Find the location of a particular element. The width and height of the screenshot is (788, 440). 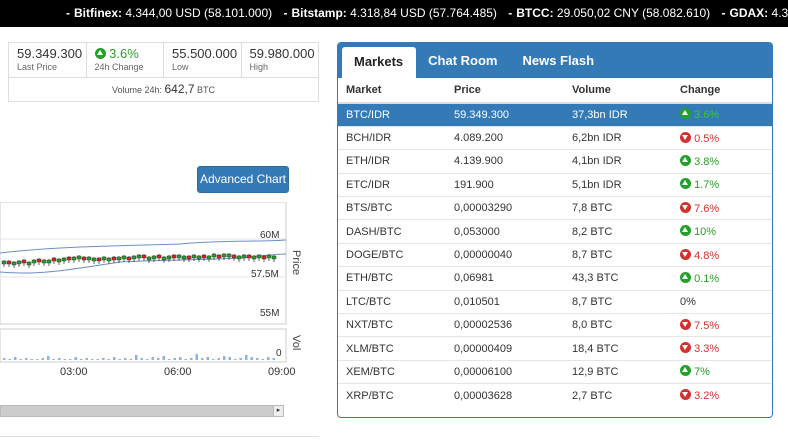

advanced-chart-button: Advanced Chart is located at coordinates (243, 179).